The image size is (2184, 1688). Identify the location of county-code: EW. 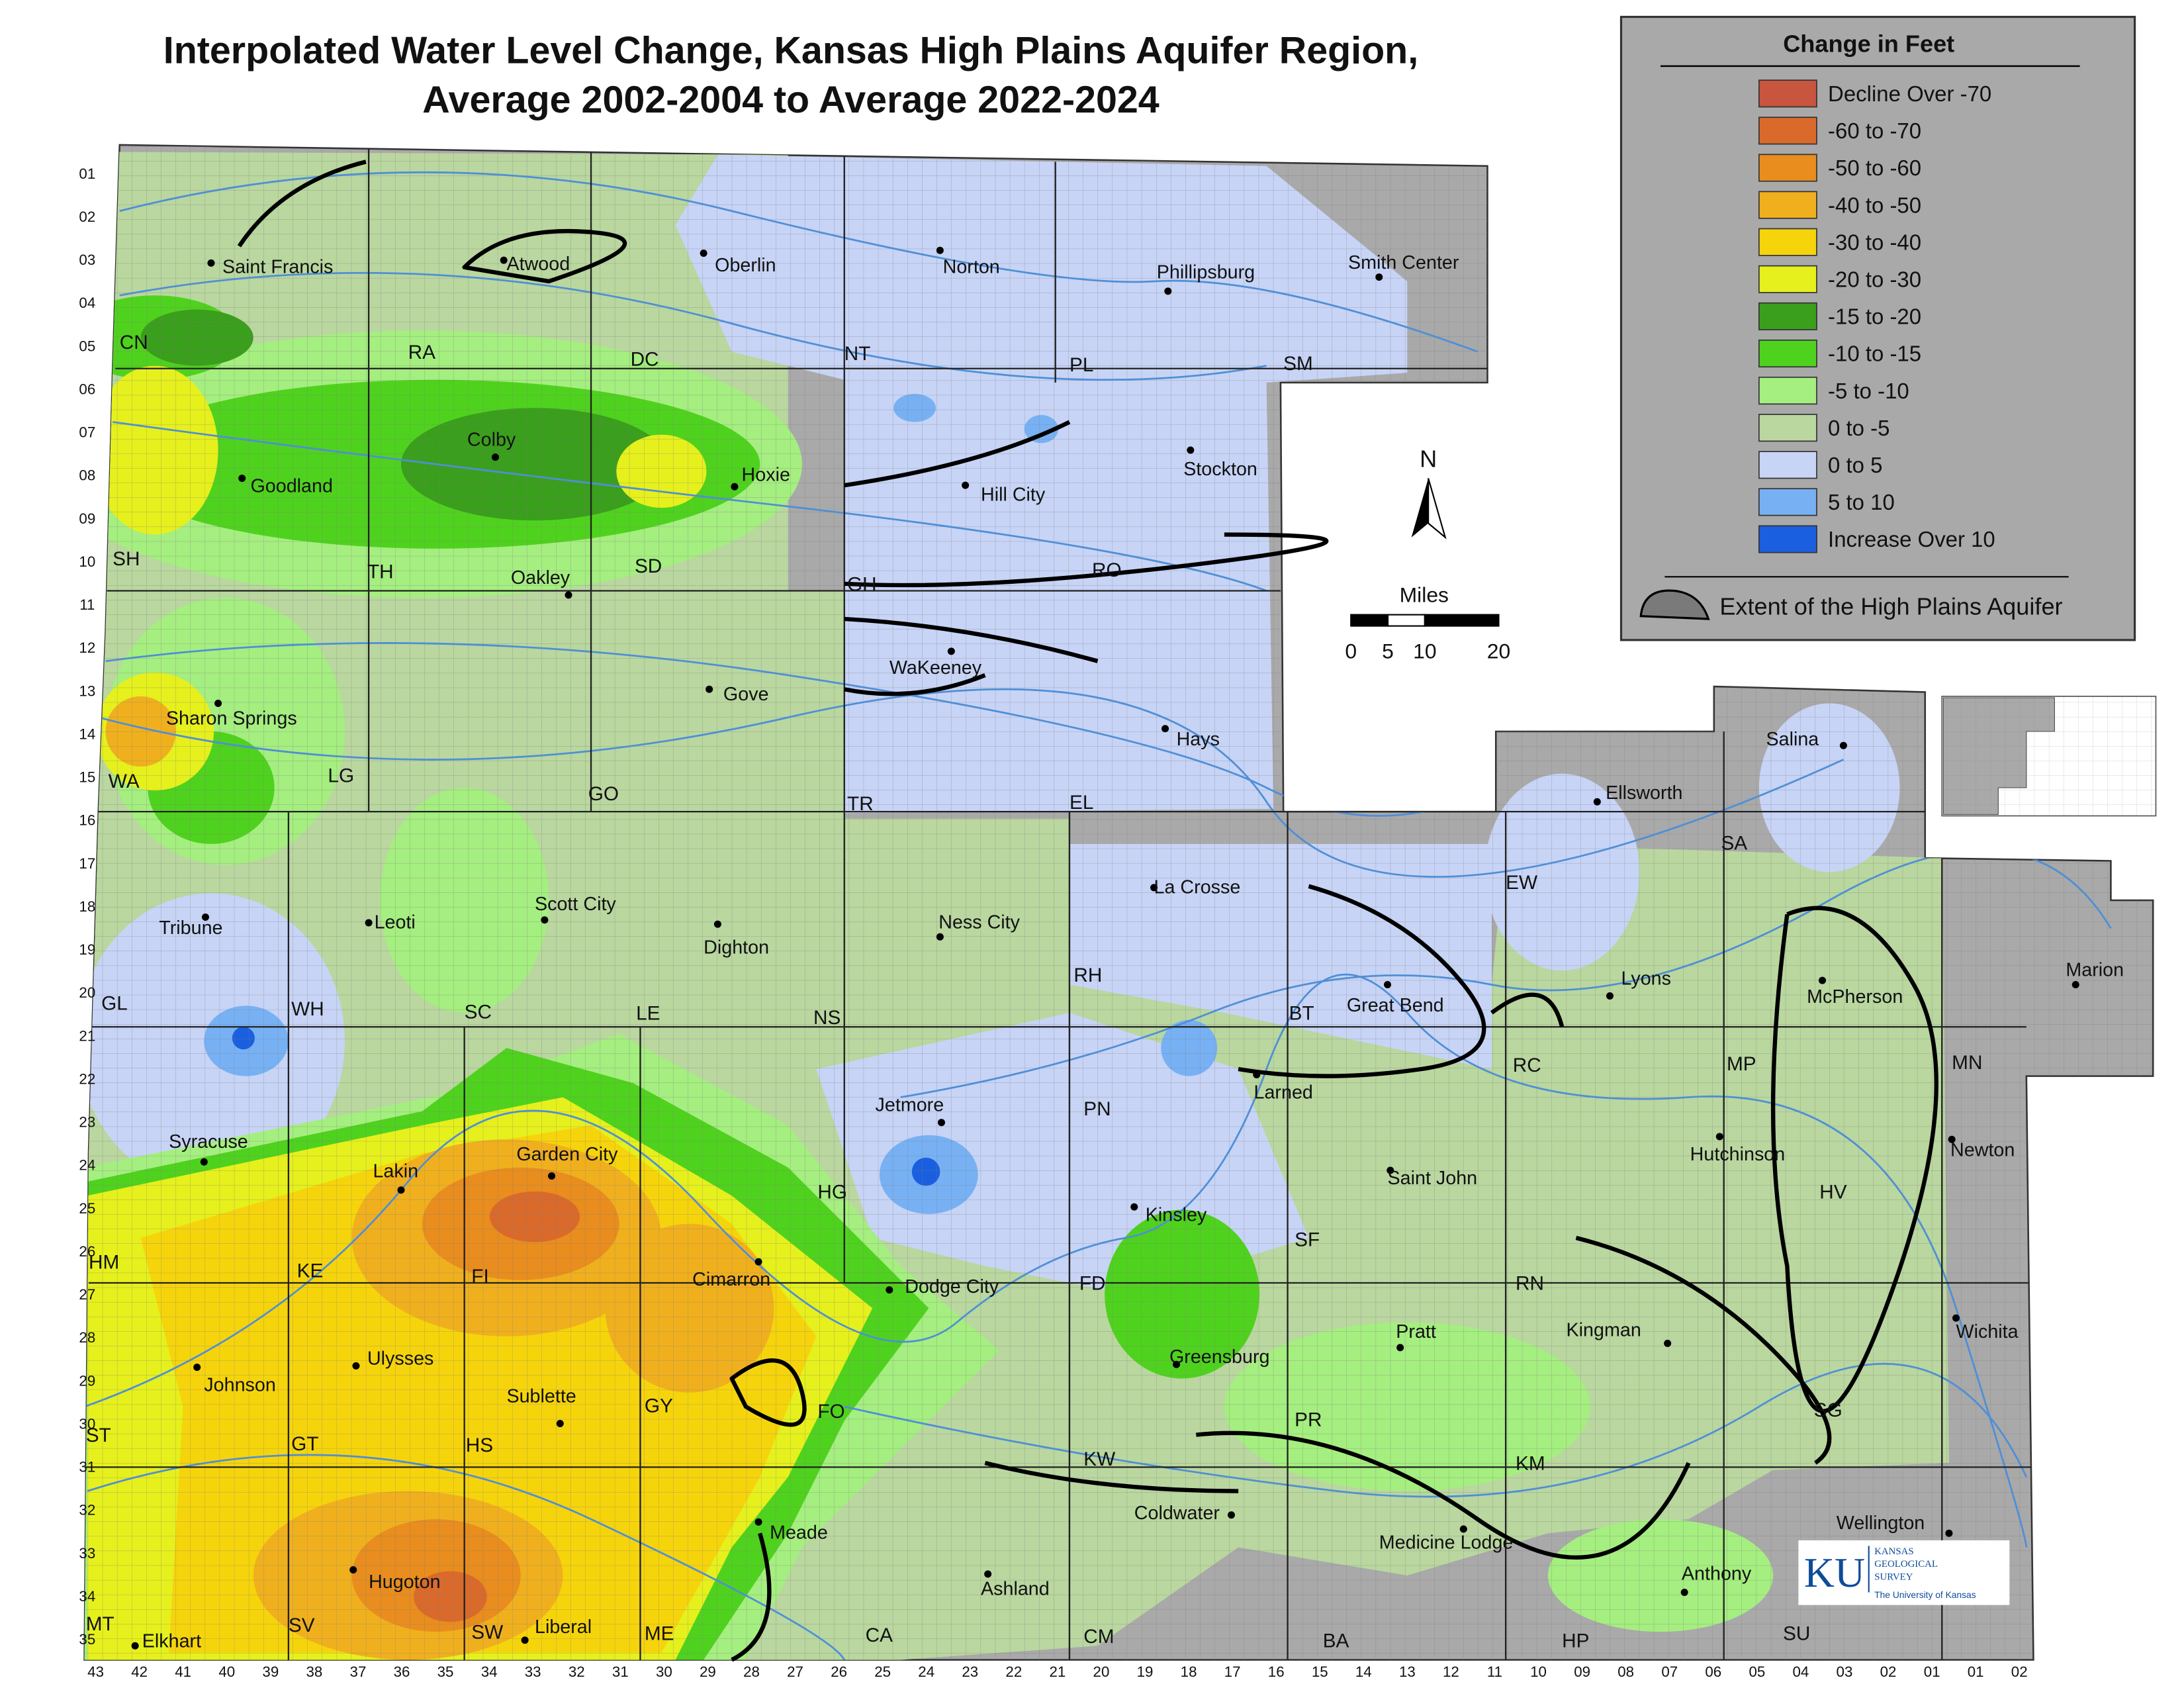
(1521, 883).